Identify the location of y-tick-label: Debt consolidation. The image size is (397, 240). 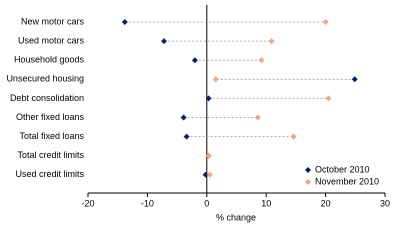
(47, 98).